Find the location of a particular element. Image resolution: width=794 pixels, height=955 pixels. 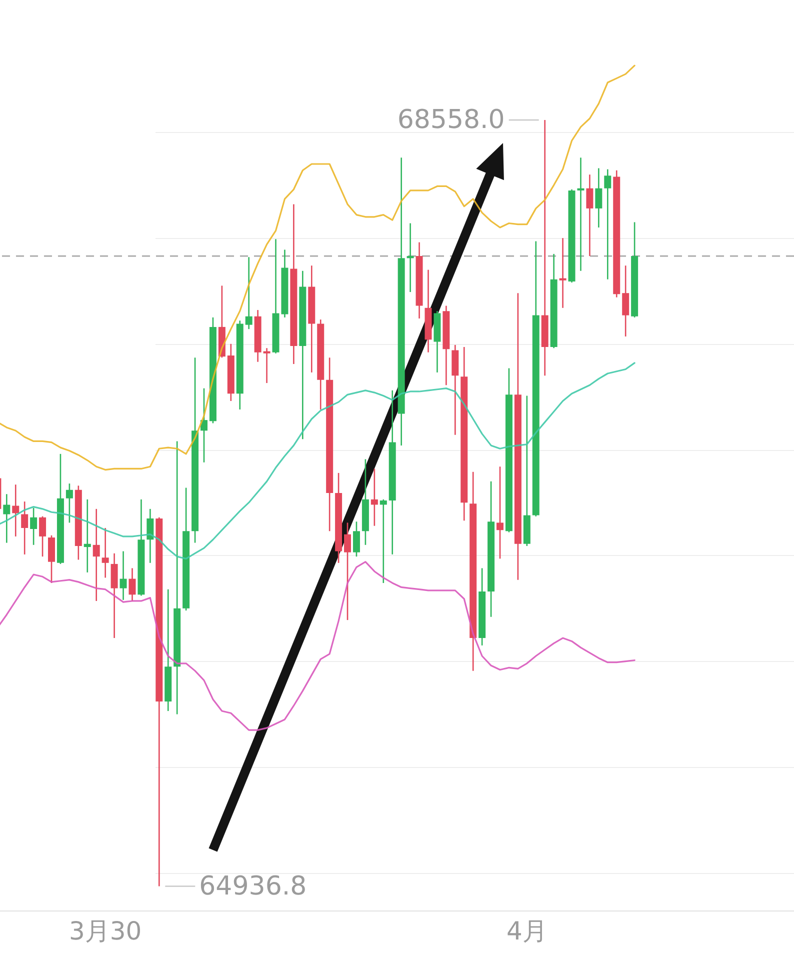

x-tick-label: 4月 is located at coordinates (527, 931).